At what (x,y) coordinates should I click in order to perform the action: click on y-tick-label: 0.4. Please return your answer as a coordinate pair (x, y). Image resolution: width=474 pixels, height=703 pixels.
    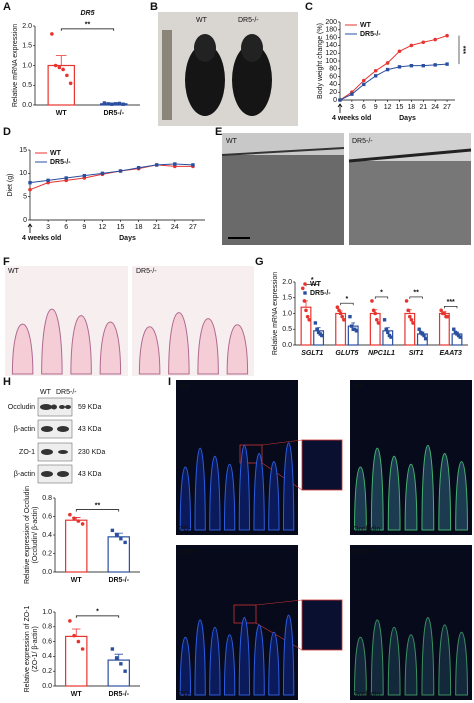
    Looking at the image, I should click on (47, 535).